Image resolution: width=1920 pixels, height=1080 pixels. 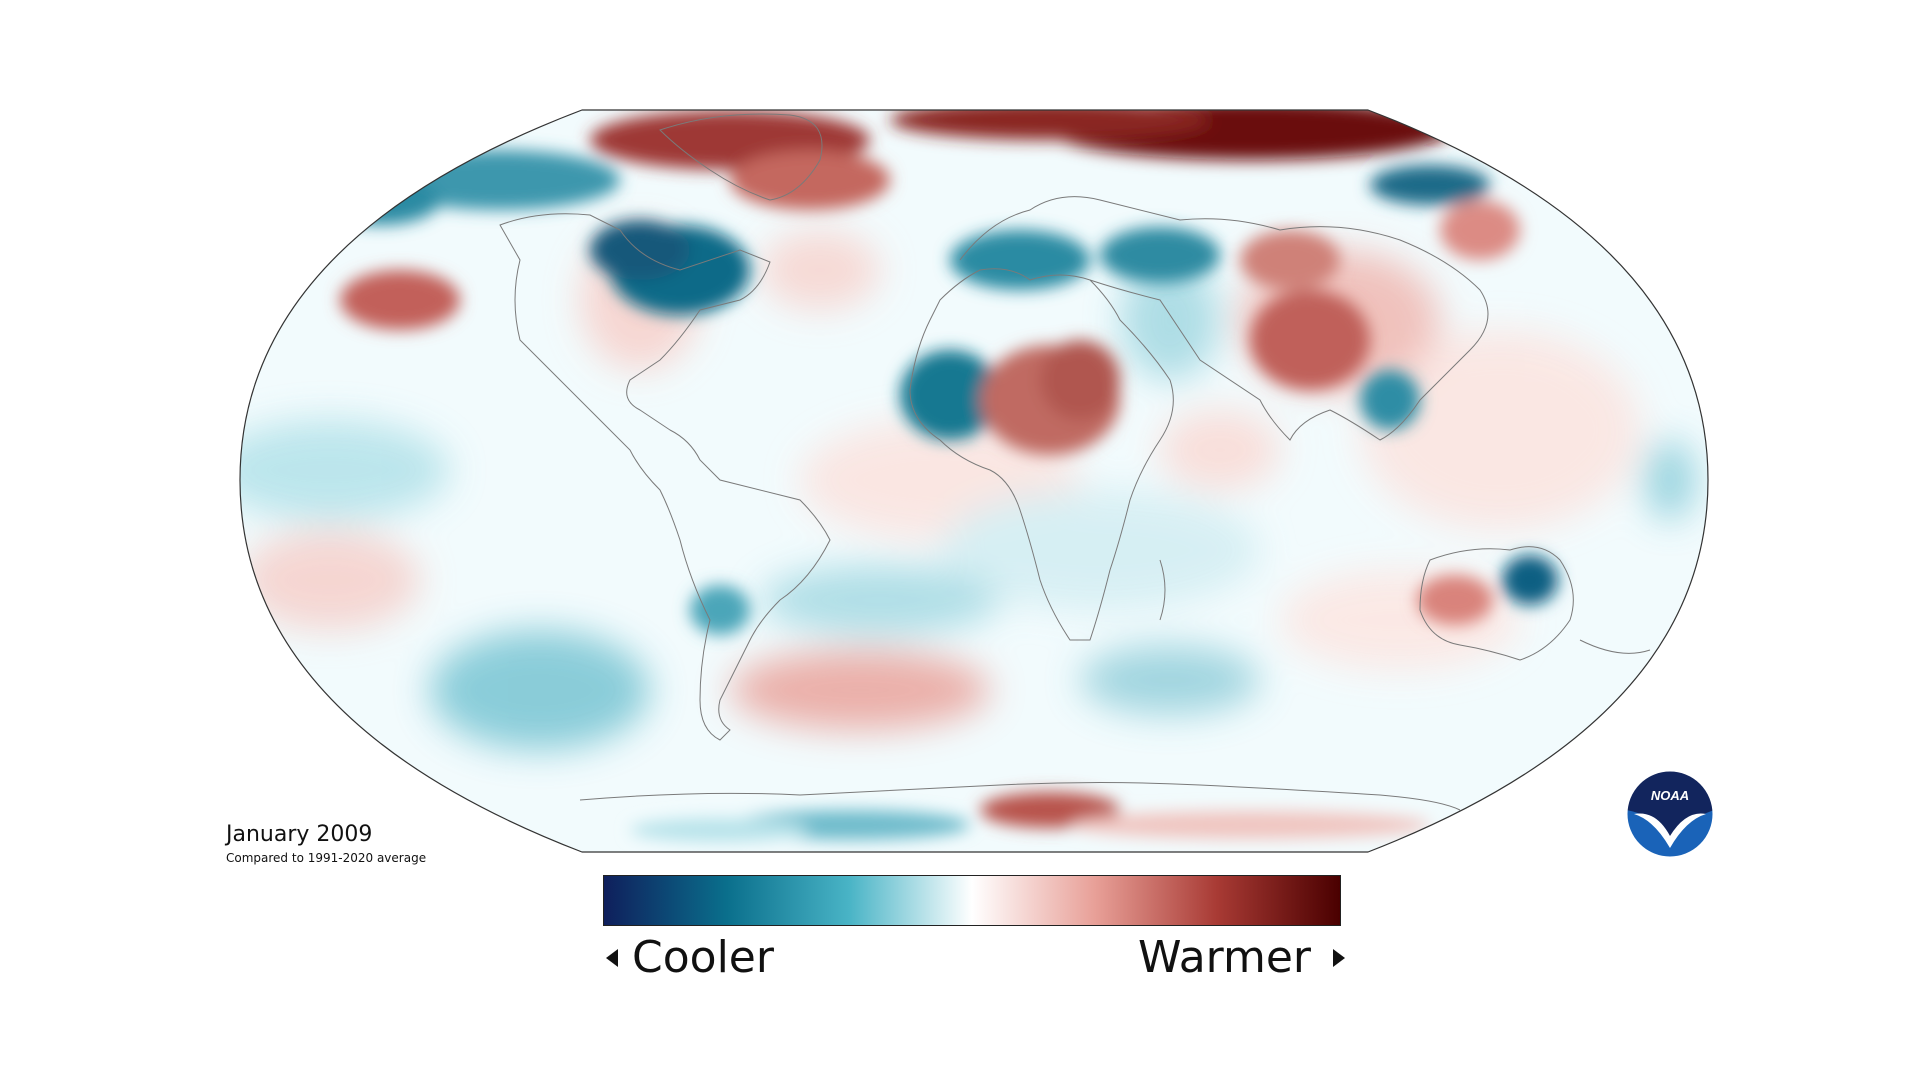 I want to click on cooler-legend: Cooler, so click(x=690, y=957).